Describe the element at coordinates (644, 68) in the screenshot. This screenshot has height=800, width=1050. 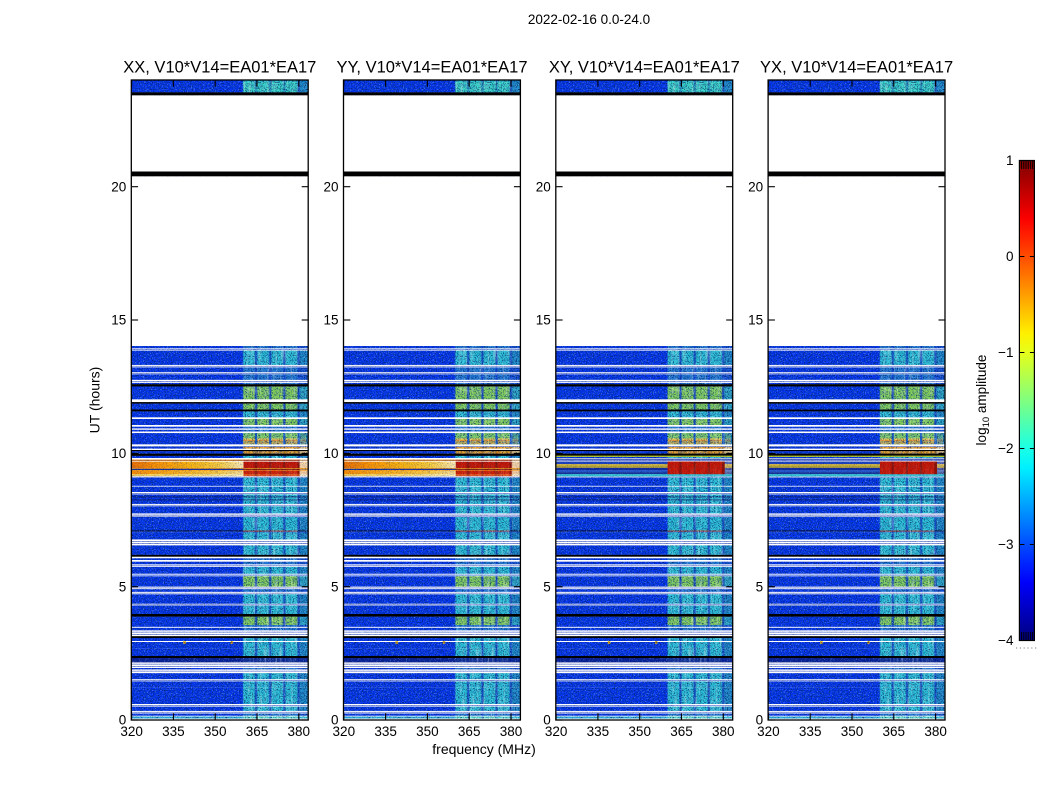
I see `svg-text: XY, V10*V14=EA01*EA17` at that location.